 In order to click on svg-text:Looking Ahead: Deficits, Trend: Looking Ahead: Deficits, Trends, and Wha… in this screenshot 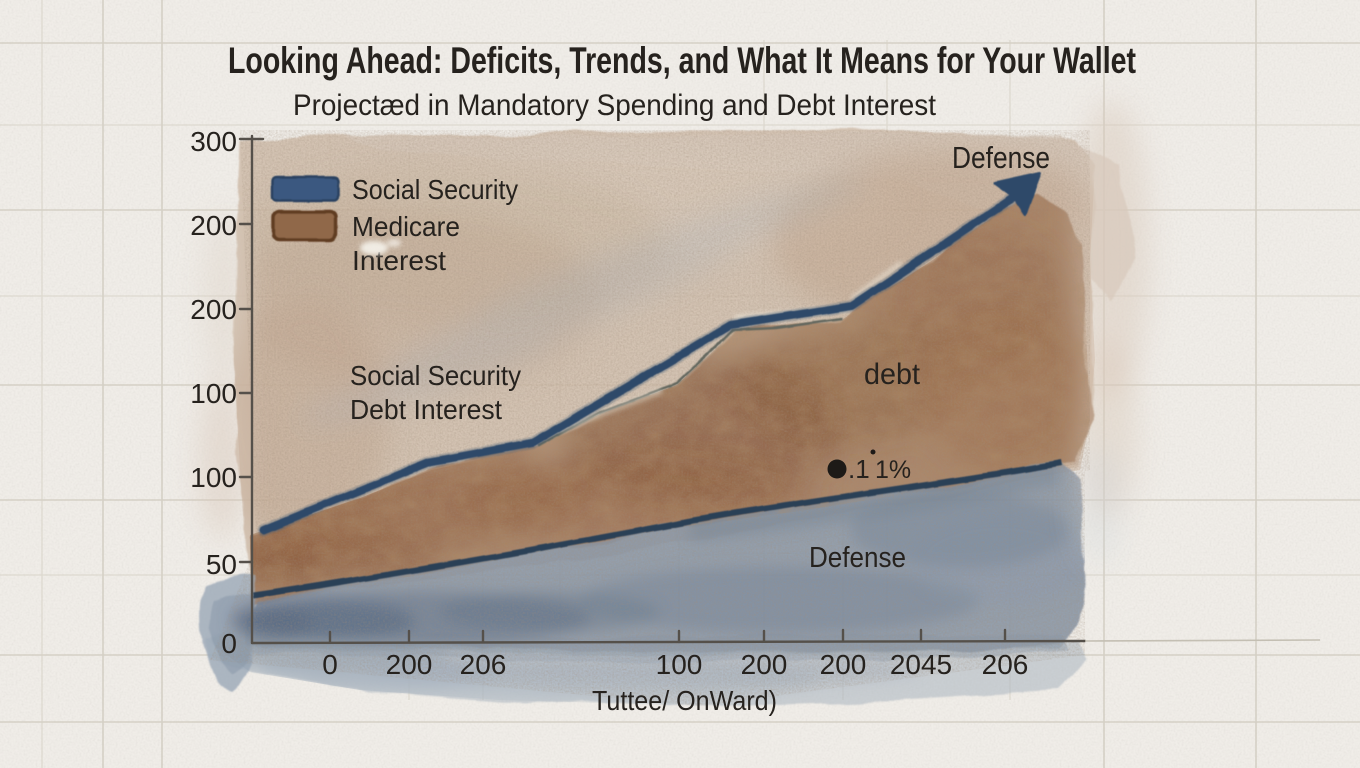, I will do `click(682, 60)`.